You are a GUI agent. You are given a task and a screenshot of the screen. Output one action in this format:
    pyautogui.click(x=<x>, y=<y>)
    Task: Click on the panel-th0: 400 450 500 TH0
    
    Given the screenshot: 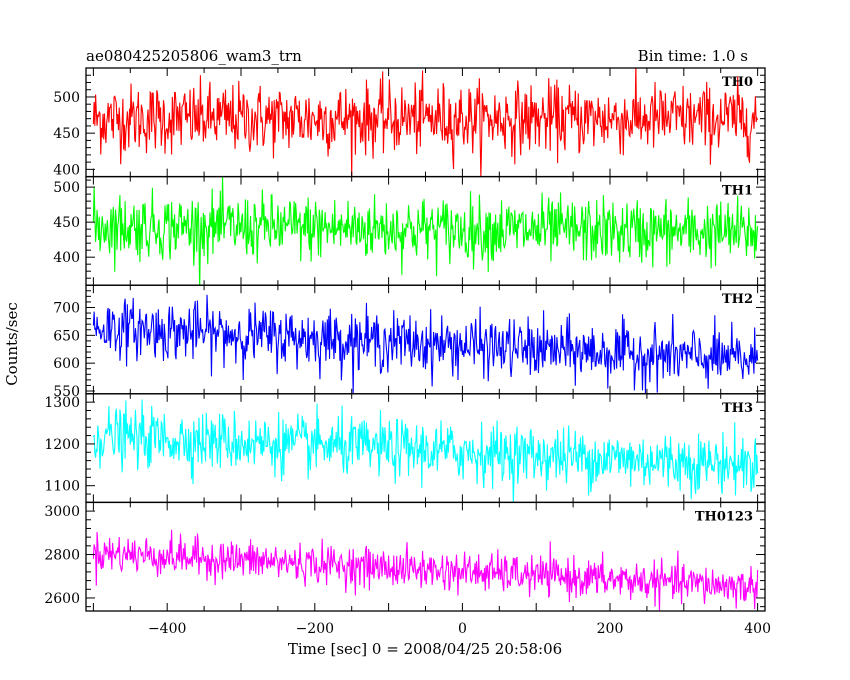 What is the action you would take?
    pyautogui.click(x=409, y=122)
    